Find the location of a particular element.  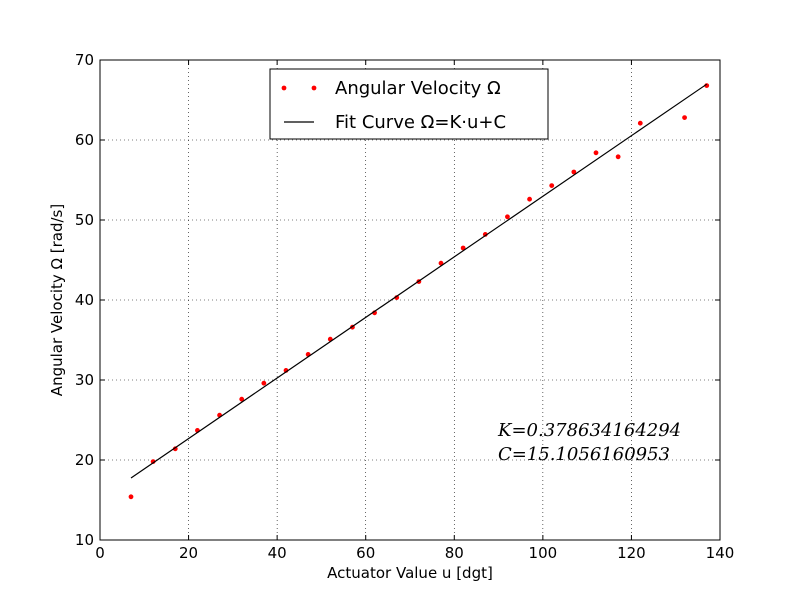

x-tick-label: 100 is located at coordinates (543, 553).